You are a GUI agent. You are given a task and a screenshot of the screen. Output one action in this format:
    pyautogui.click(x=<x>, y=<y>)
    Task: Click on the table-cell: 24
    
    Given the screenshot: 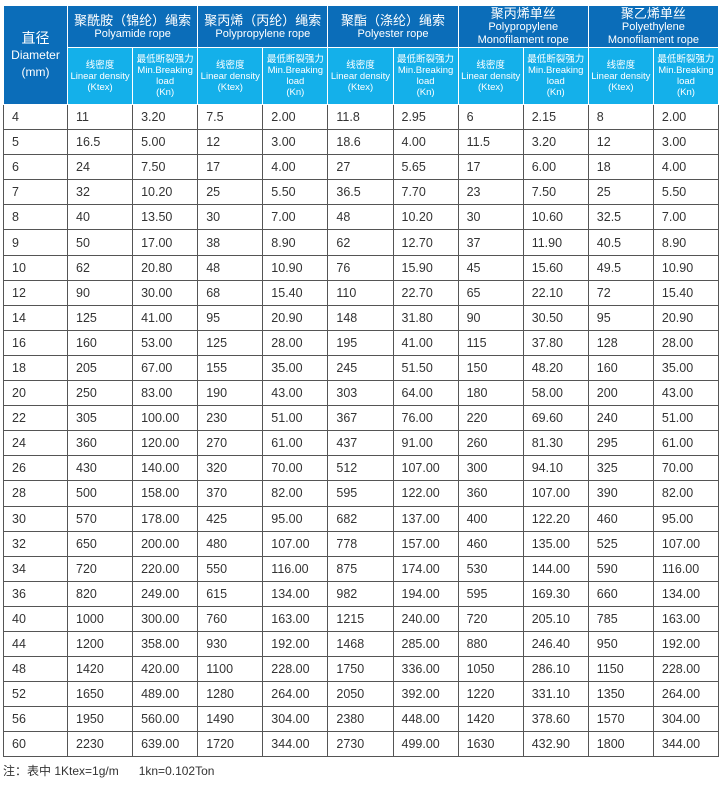 What is the action you would take?
    pyautogui.click(x=35, y=443)
    